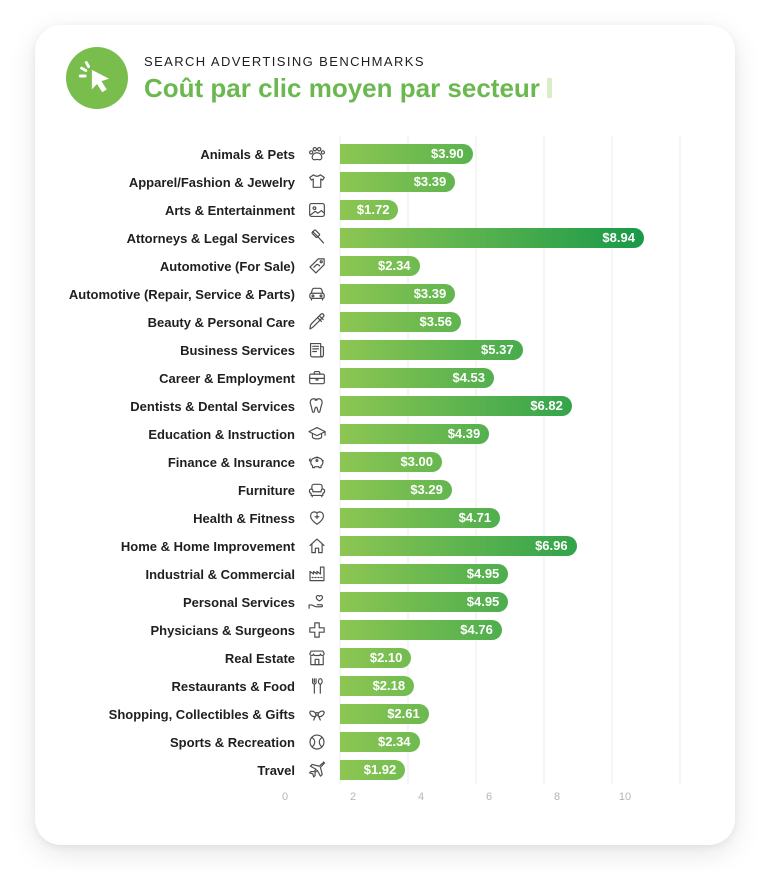  I want to click on category-label: Restaurants & Food, so click(233, 686).